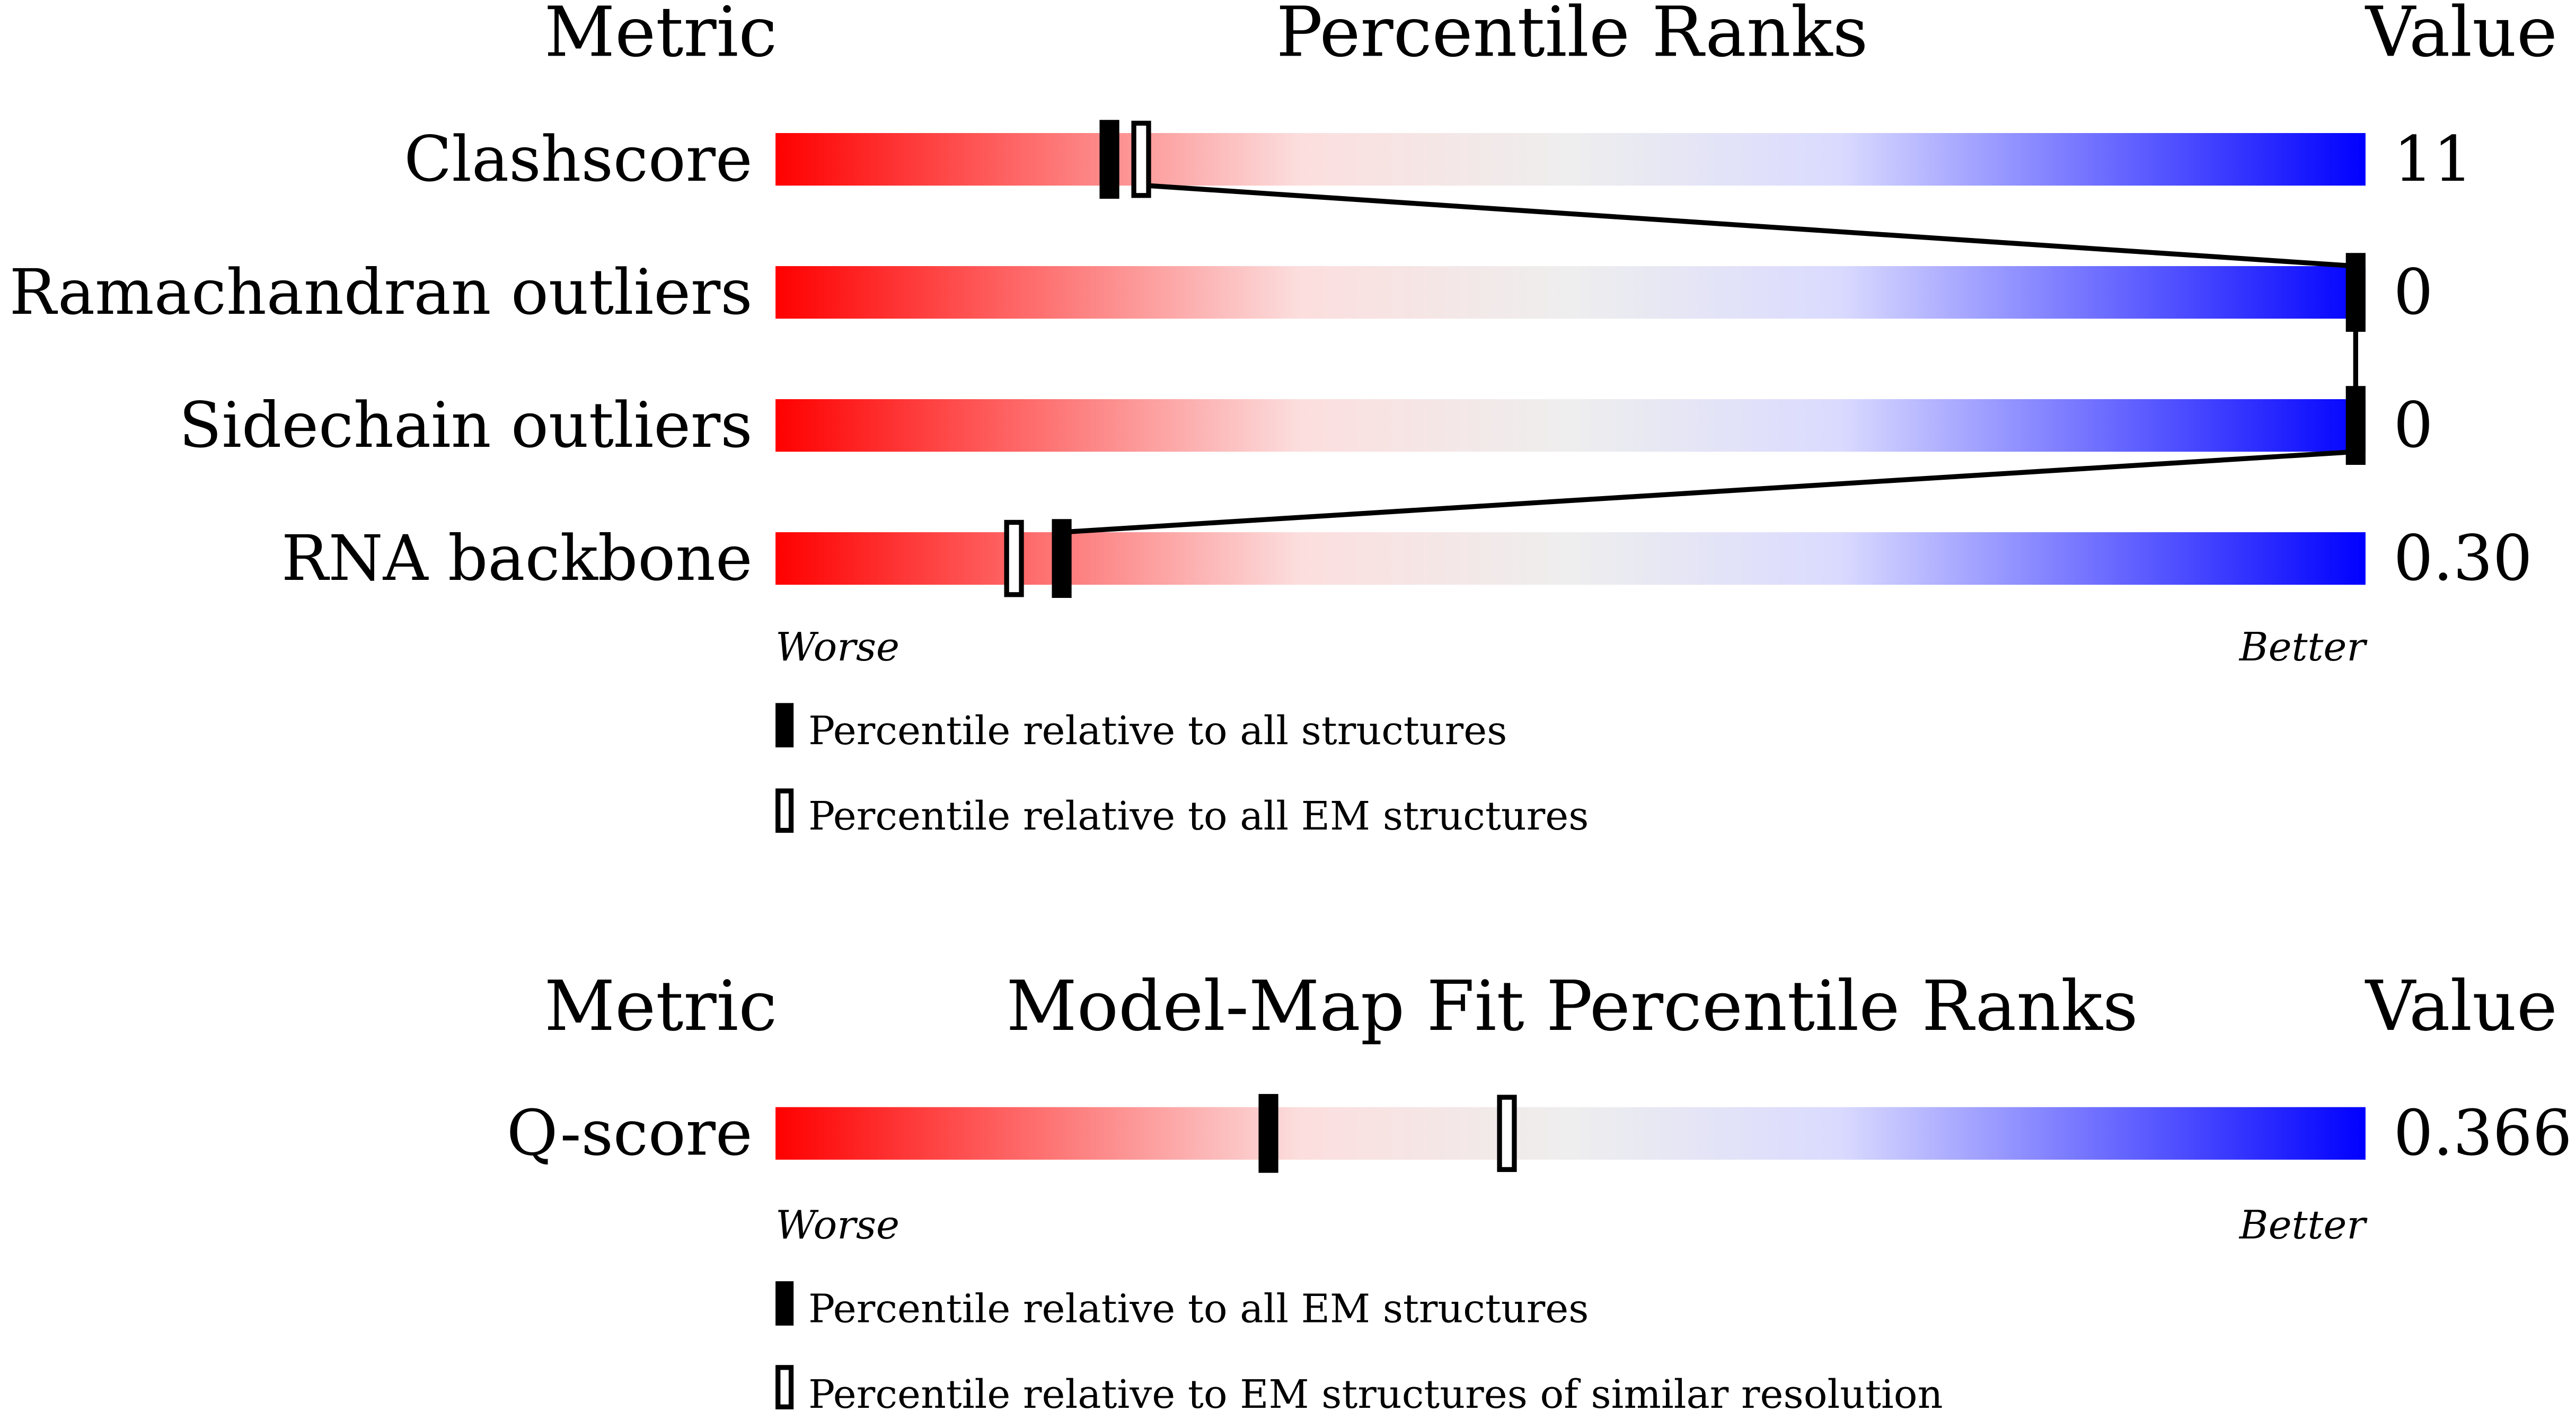 The image size is (2576, 1411). What do you see at coordinates (381, 292) in the screenshot?
I see `metric-label: Ramachandran outliers` at bounding box center [381, 292].